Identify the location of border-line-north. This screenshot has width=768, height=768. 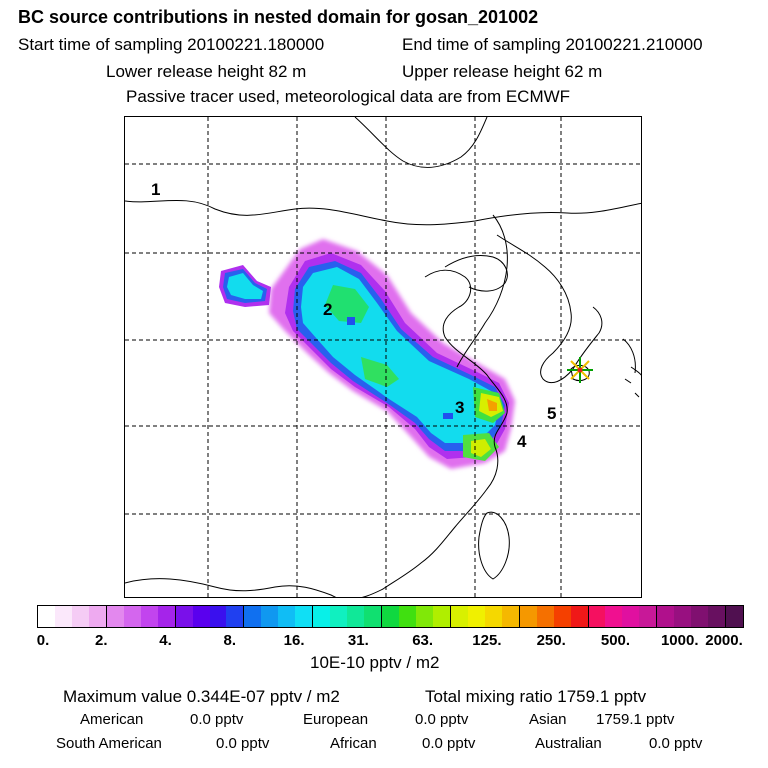
(383, 212).